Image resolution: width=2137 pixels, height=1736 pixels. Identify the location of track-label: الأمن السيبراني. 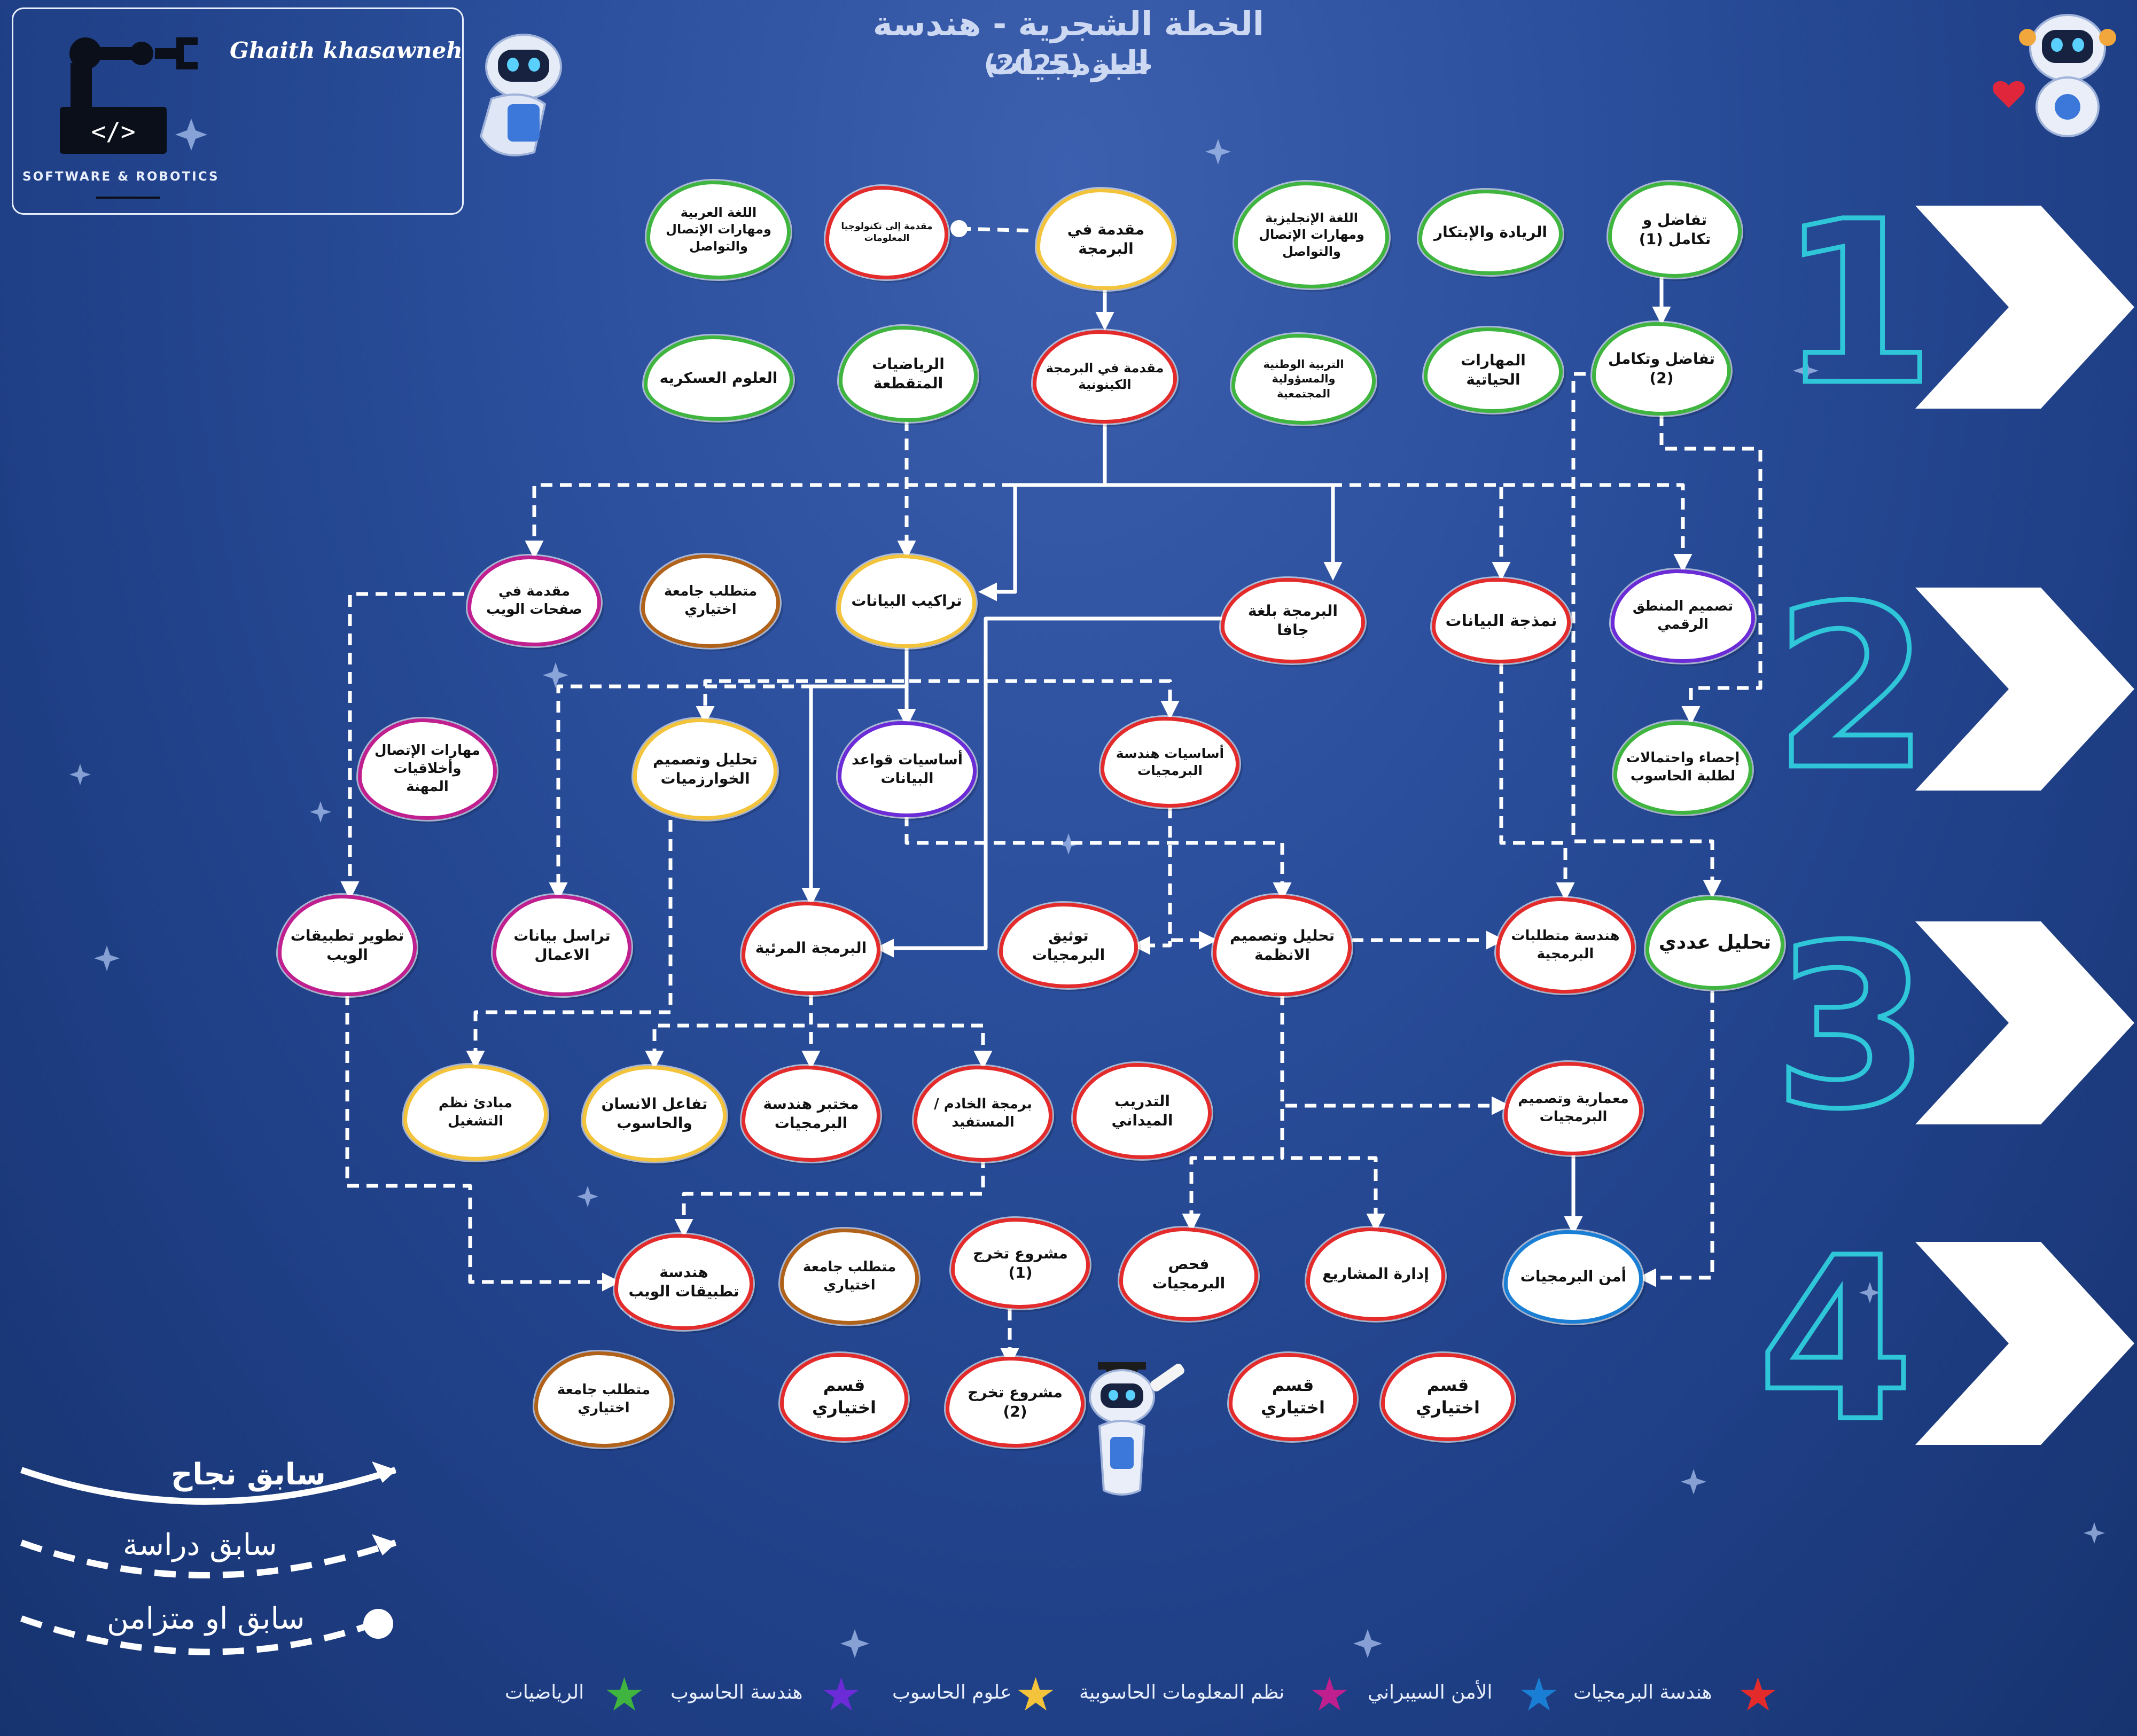
(1430, 1693).